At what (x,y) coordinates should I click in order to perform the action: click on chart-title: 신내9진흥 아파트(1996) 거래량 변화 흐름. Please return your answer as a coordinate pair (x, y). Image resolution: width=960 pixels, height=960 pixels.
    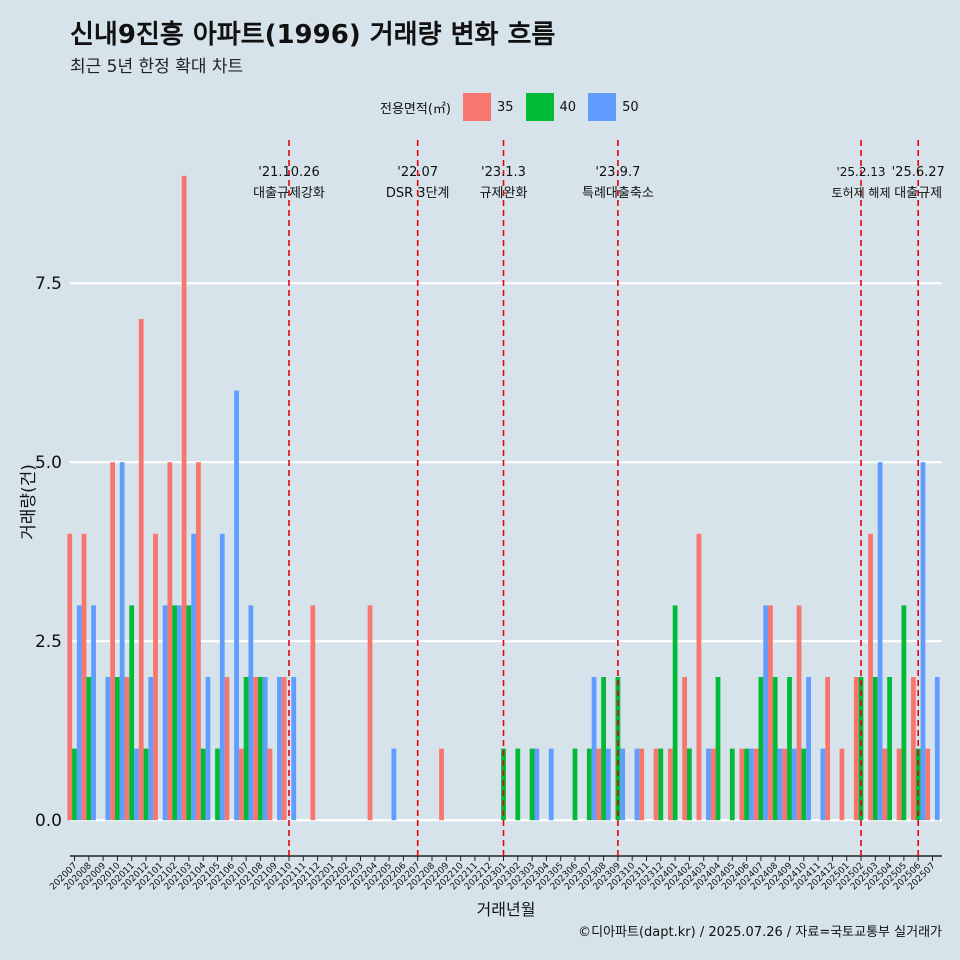
    Looking at the image, I should click on (313, 35).